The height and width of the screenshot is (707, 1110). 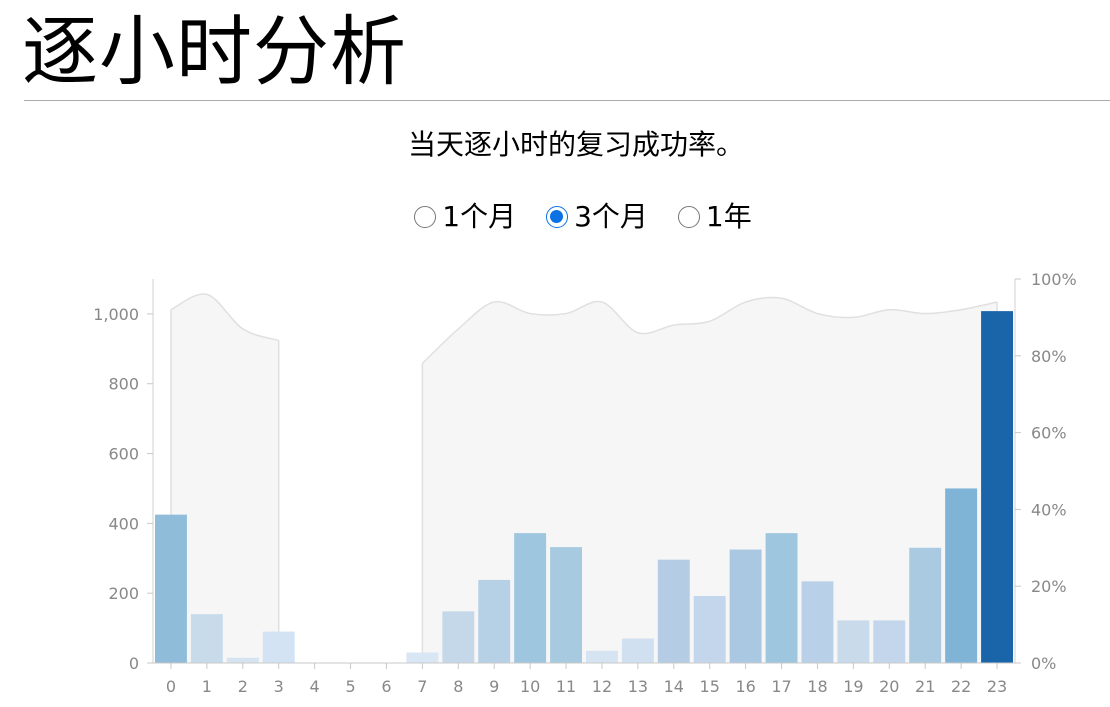 I want to click on right-tick-label: 80%, so click(x=1049, y=356).